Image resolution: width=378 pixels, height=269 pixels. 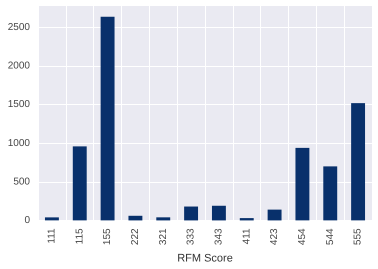 I want to click on y-tick-label: 0, so click(x=27, y=220).